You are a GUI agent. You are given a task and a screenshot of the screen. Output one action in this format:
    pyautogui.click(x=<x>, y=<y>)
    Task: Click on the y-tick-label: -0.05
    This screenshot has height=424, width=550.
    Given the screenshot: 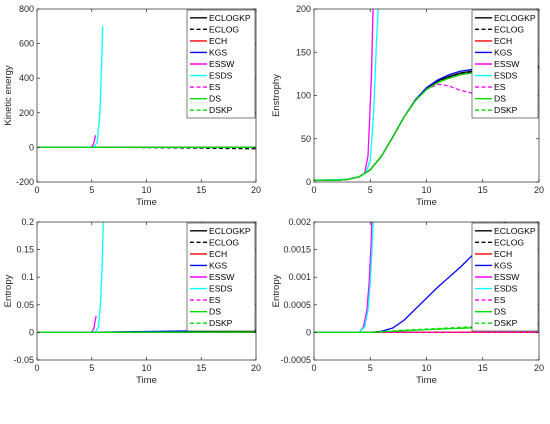 What is the action you would take?
    pyautogui.click(x=23, y=360)
    